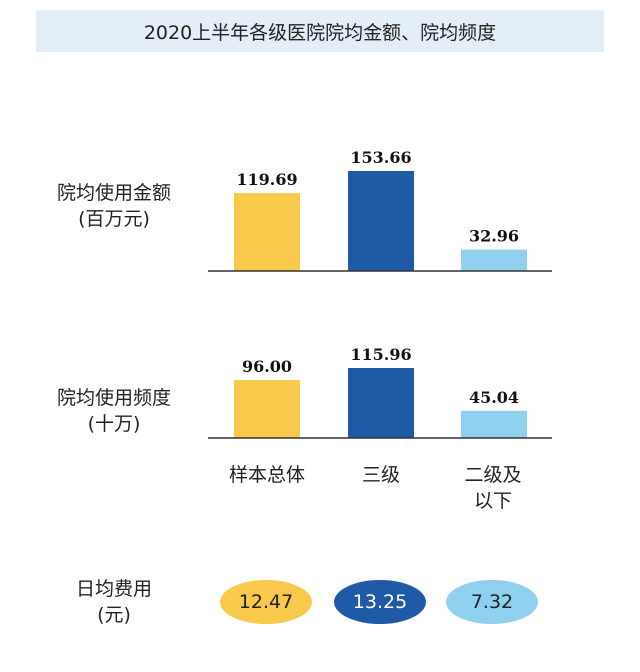 This screenshot has height=672, width=640. I want to click on frequency-bar-chart: 96.00 115.96 45.04, so click(380, 392).